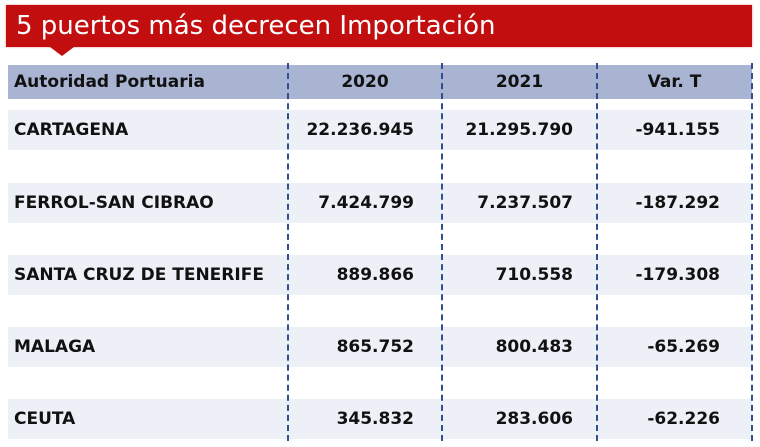  I want to click on port-name: SANTA CRUZ DE TENERIFE, so click(139, 275).